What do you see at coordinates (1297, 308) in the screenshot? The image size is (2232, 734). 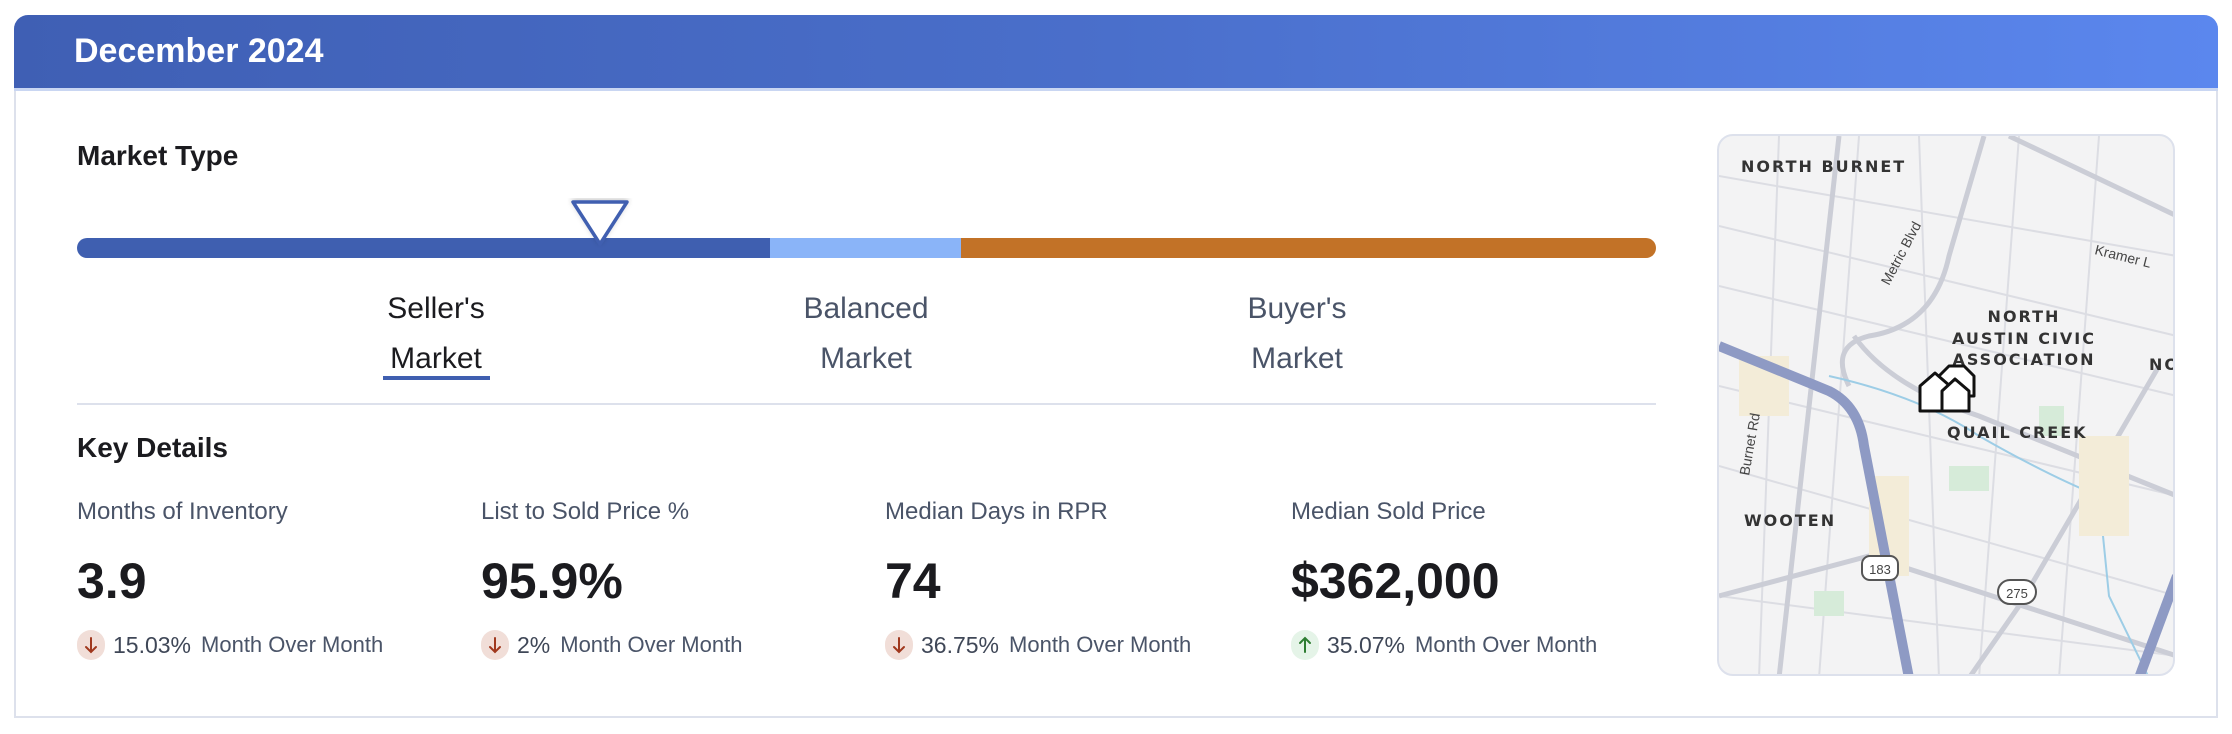 I see `label-line: Buyer's` at bounding box center [1297, 308].